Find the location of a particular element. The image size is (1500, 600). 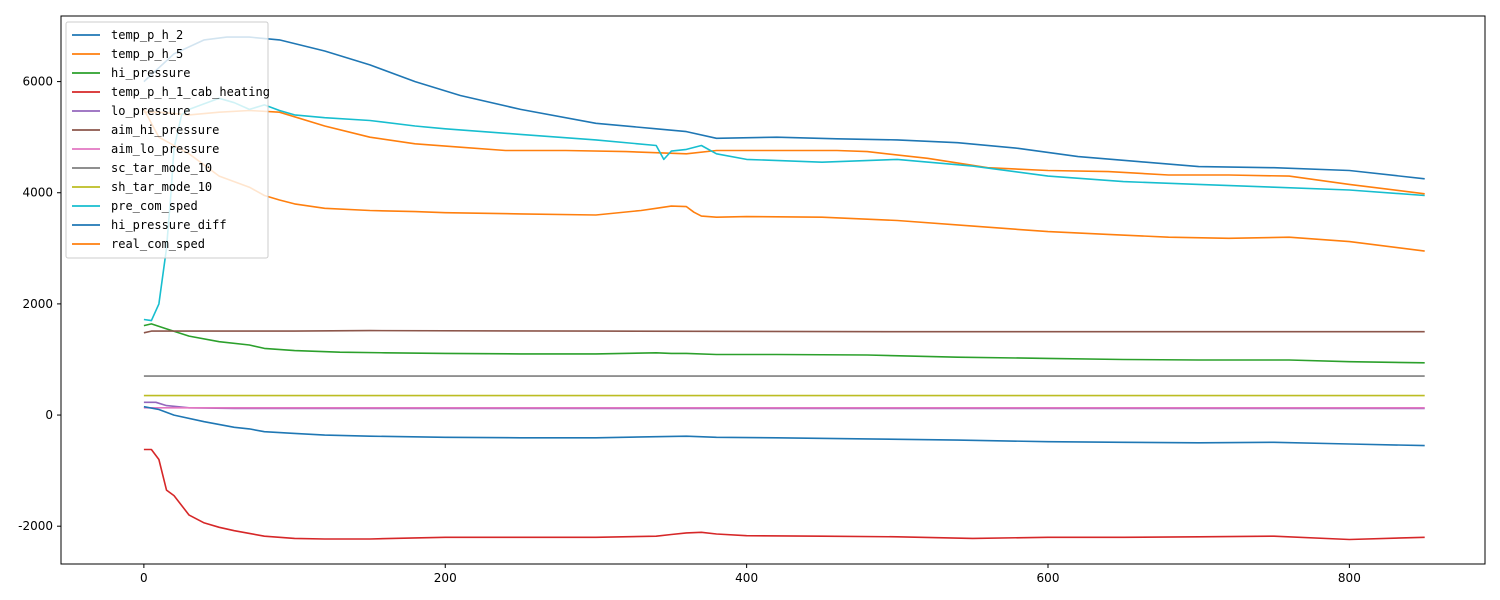

legend-label: lo_pressure is located at coordinates (150, 111).